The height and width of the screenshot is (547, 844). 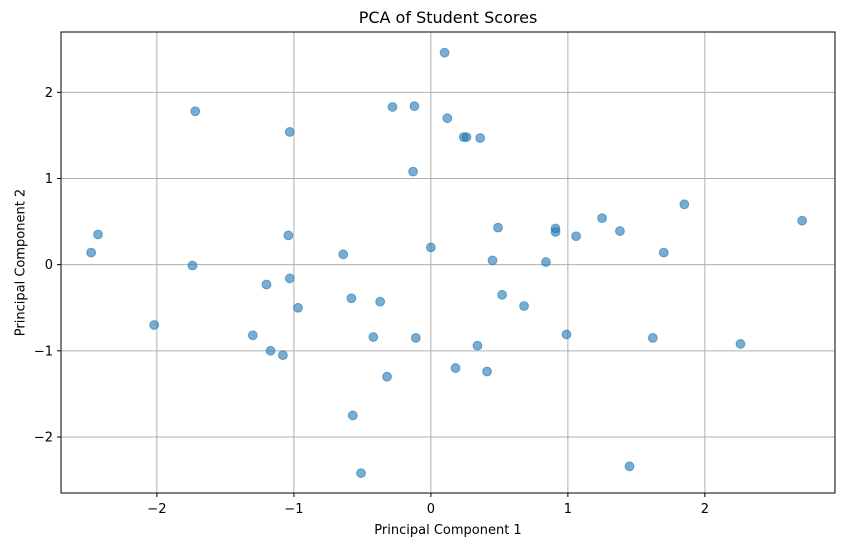 What do you see at coordinates (448, 17) in the screenshot?
I see `chart-title: PCA of Student Scores` at bounding box center [448, 17].